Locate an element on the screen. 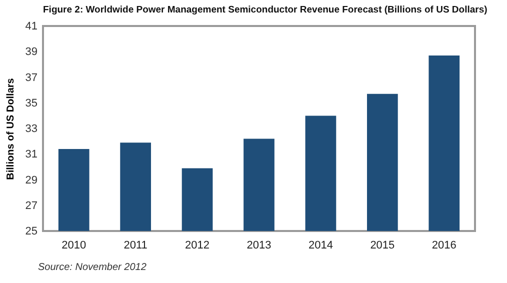 This screenshot has width=507, height=283. x-tick-label: 2011 is located at coordinates (136, 246).